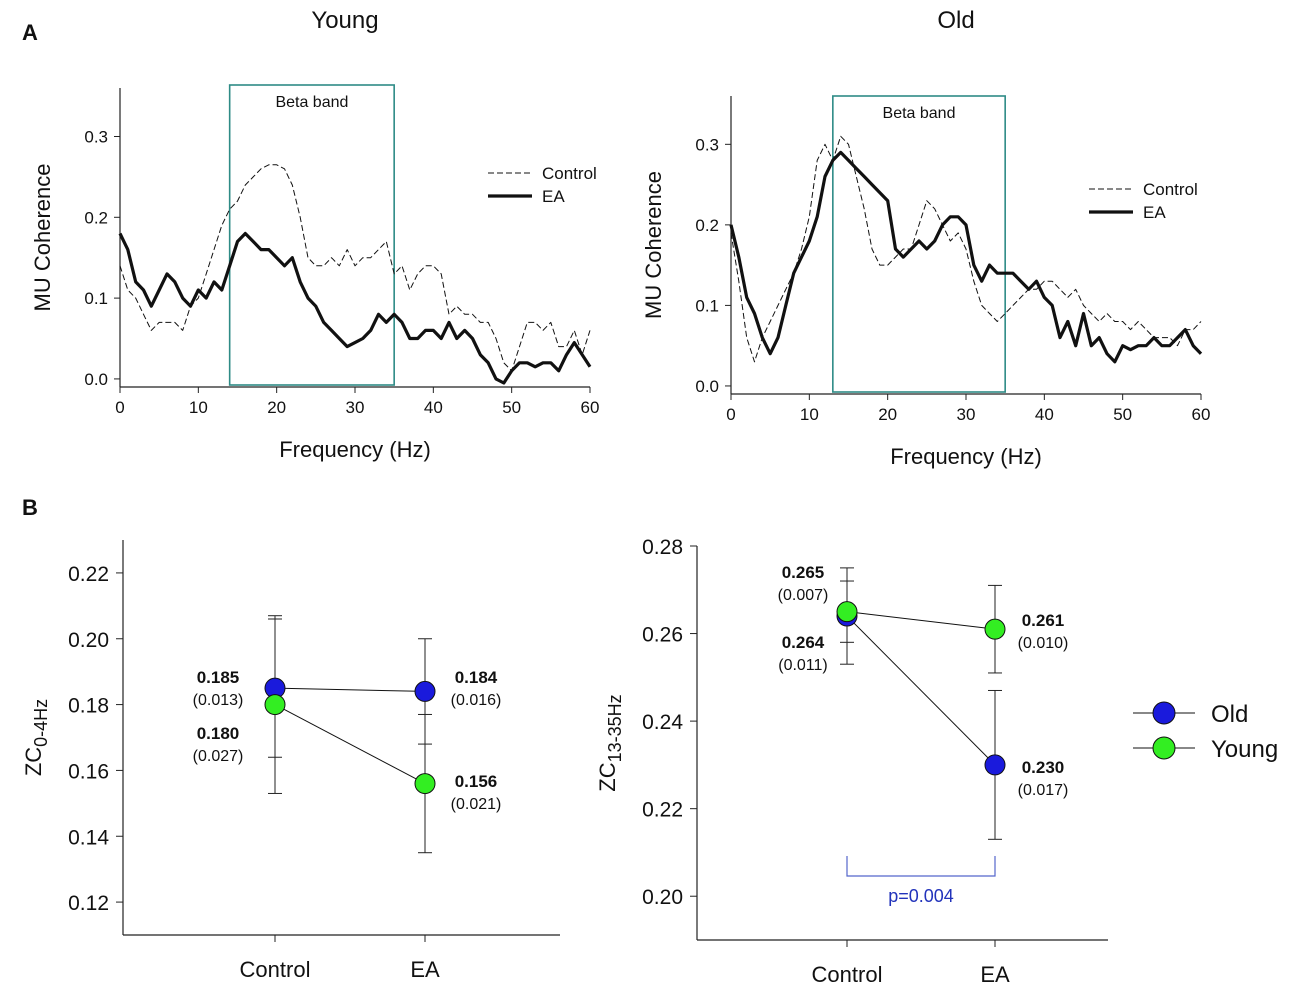 This screenshot has width=1300, height=998. I want to click on y-axis-label: ZC0-4Hz, so click(36, 737).